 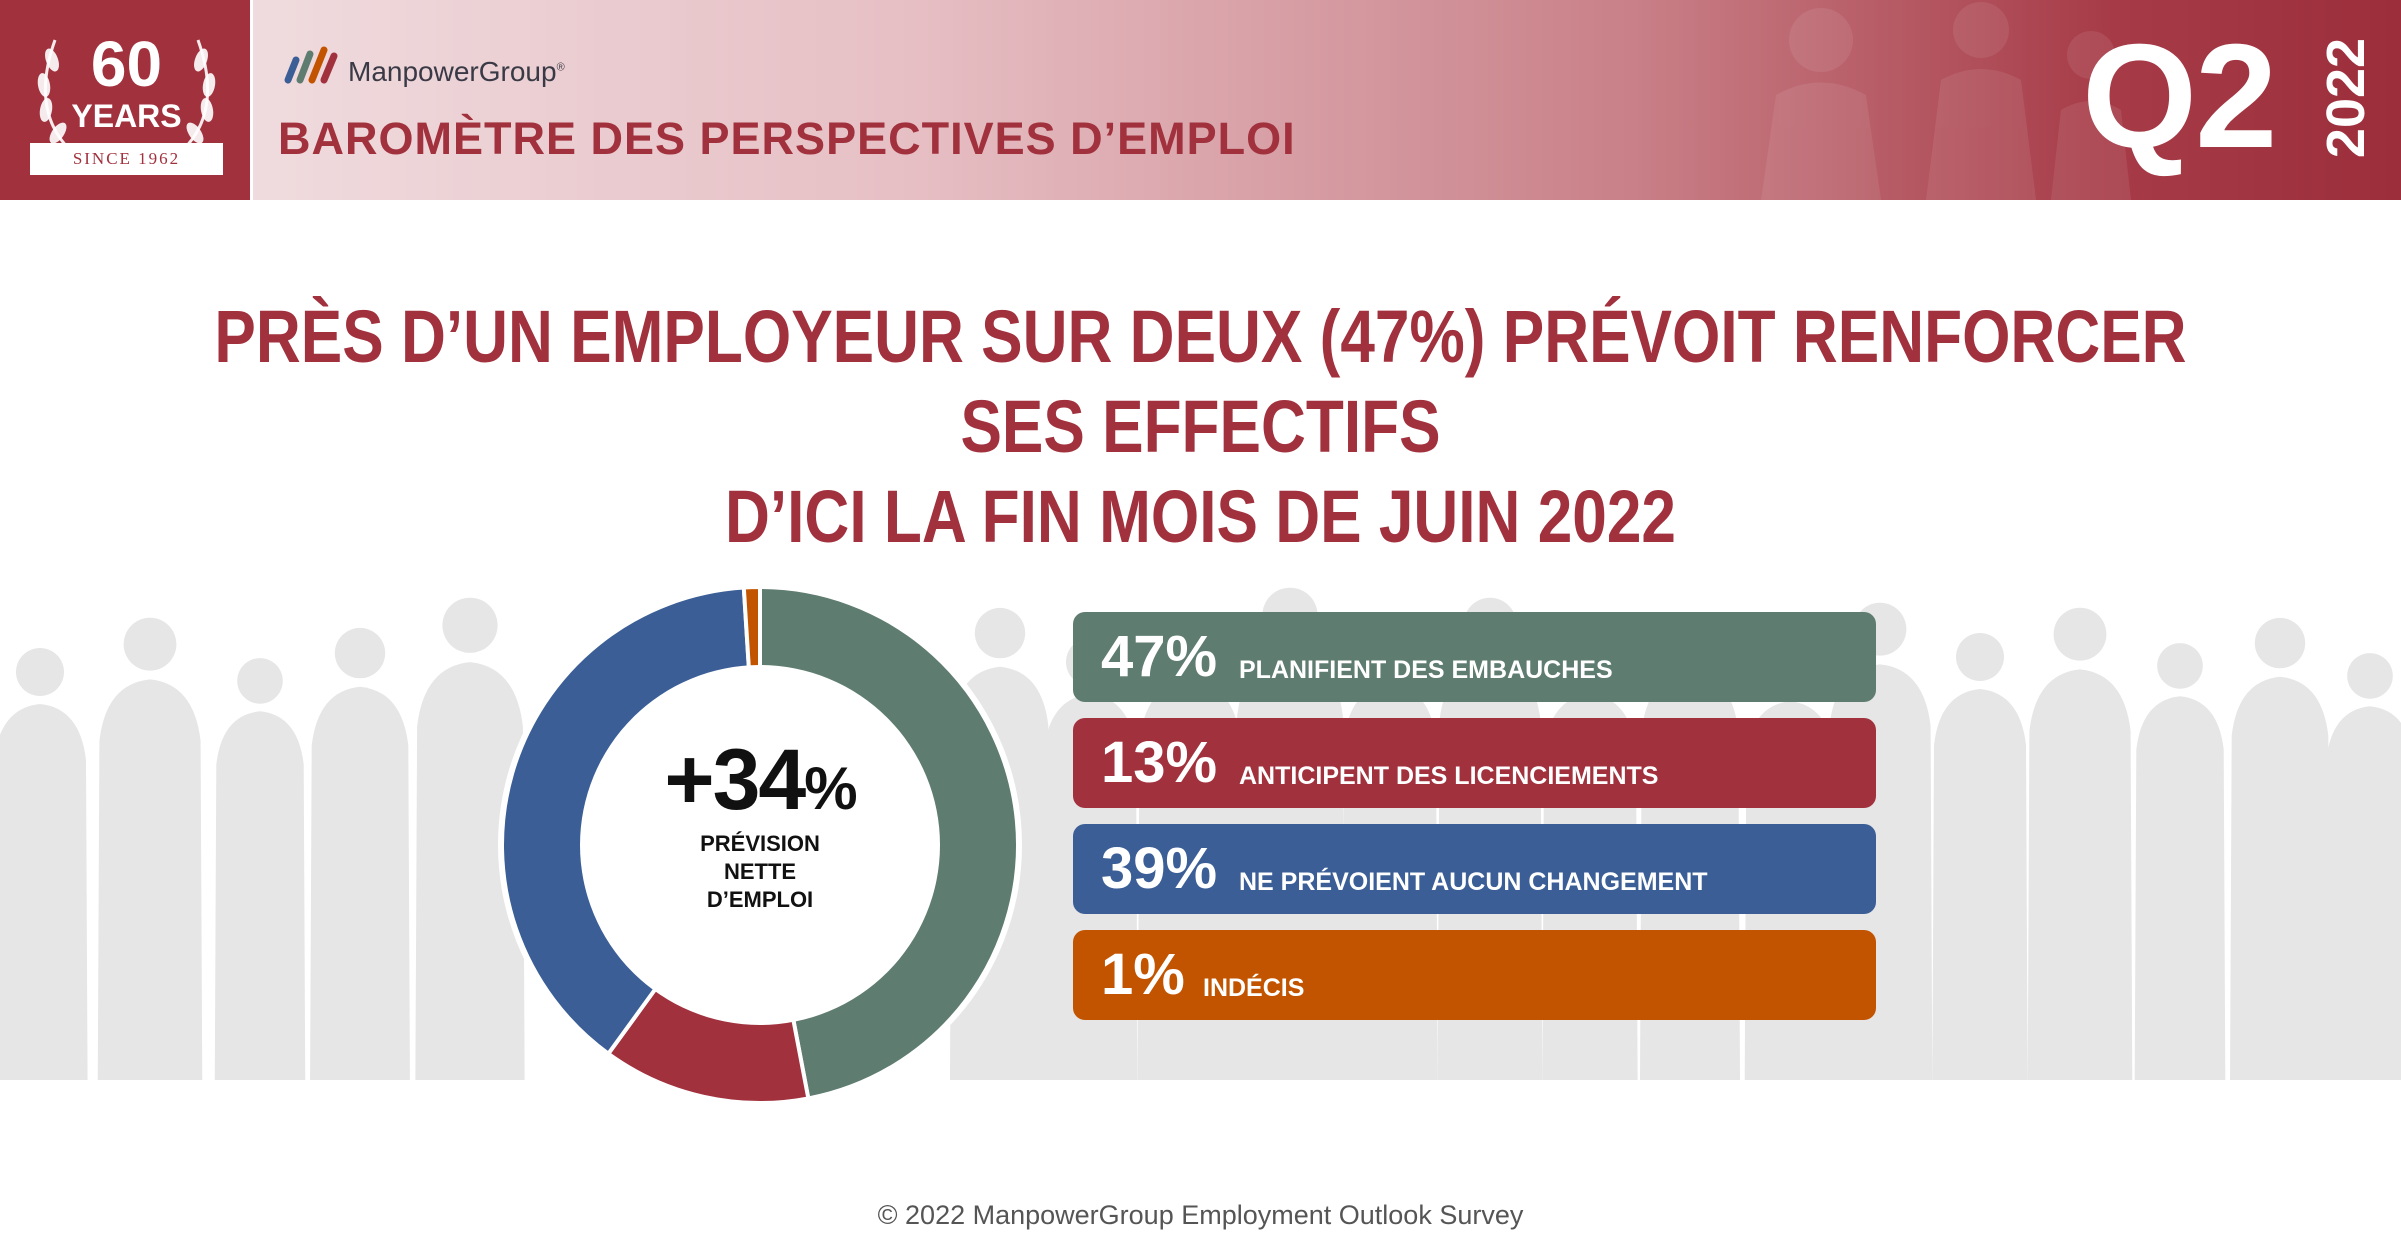 I want to click on donut-center-hole, so click(x=760, y=845).